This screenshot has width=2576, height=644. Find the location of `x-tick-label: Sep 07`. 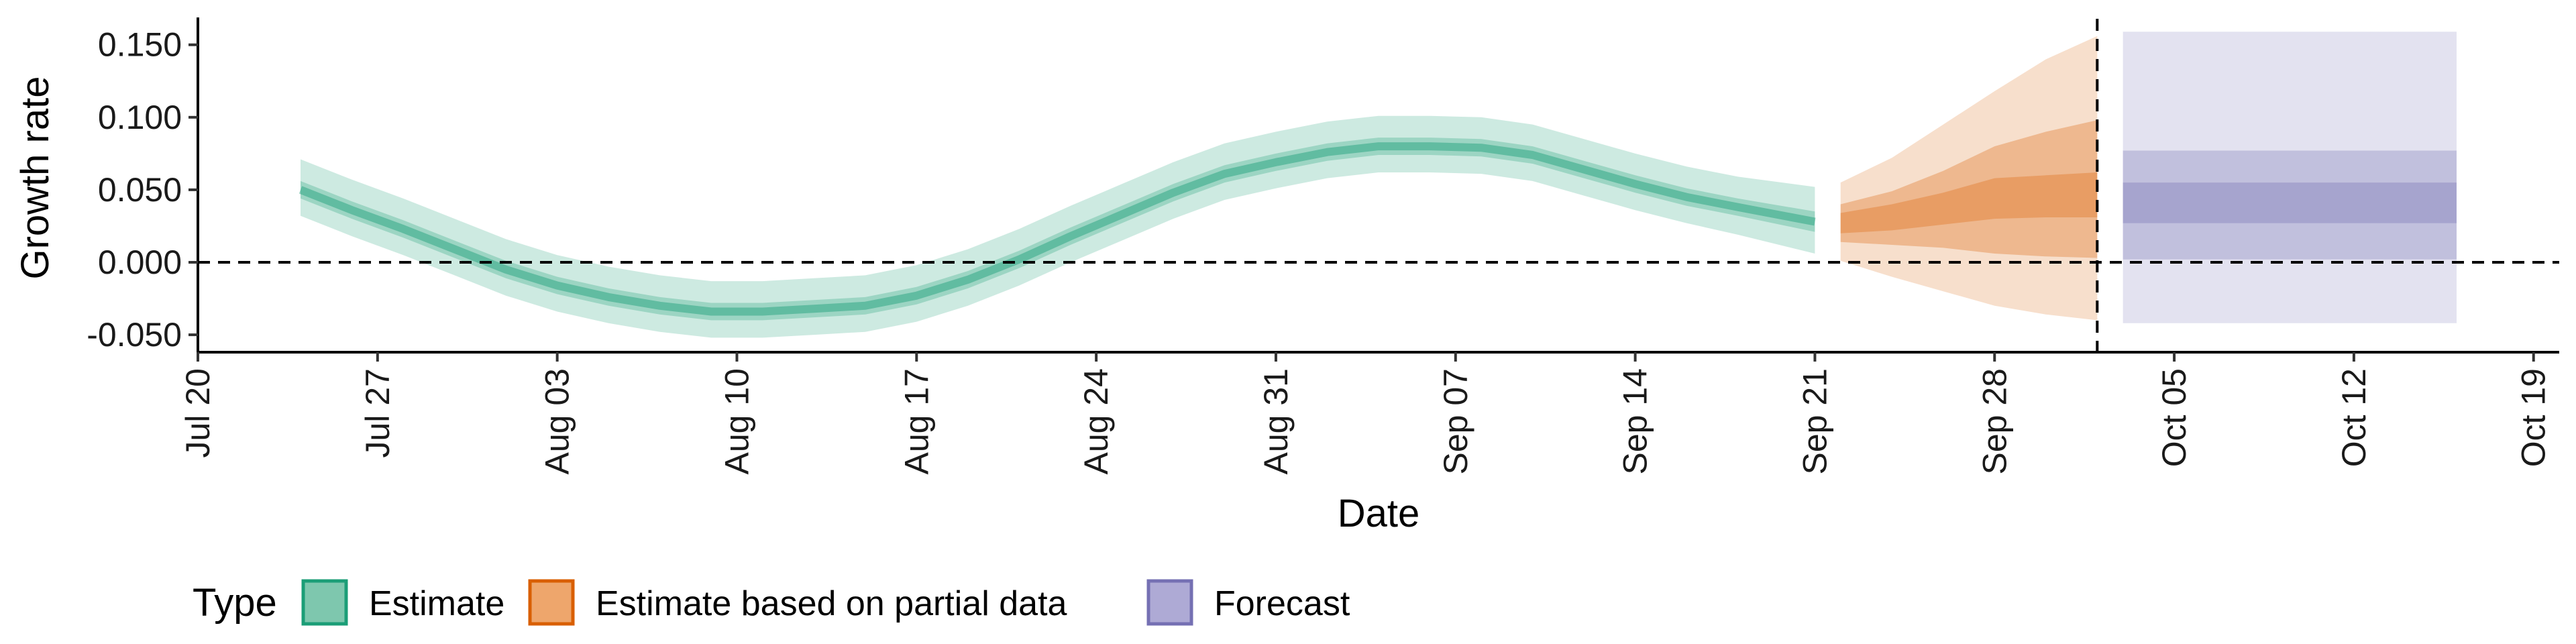

x-tick-label: Sep 07 is located at coordinates (1455, 421).